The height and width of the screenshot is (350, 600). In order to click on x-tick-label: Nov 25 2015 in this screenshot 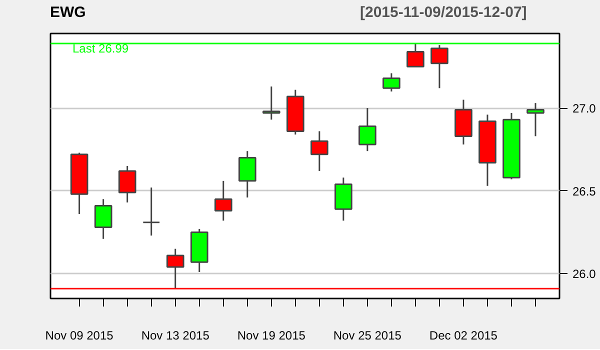, I will do `click(367, 335)`.